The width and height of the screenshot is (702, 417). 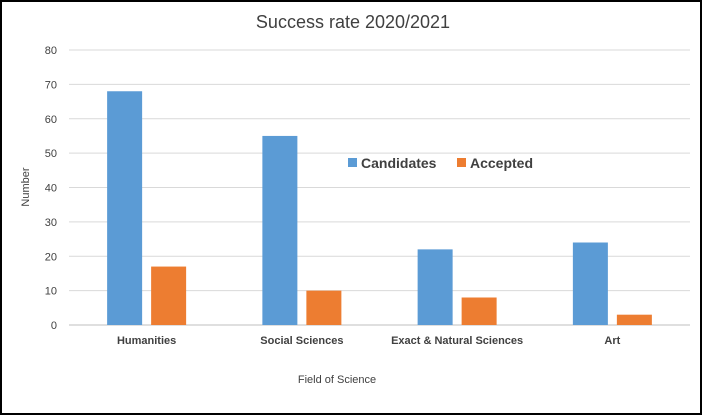 I want to click on y-axis-tick-labels: 0 10 20 30 40 50 60 70 80, so click(x=51, y=188).